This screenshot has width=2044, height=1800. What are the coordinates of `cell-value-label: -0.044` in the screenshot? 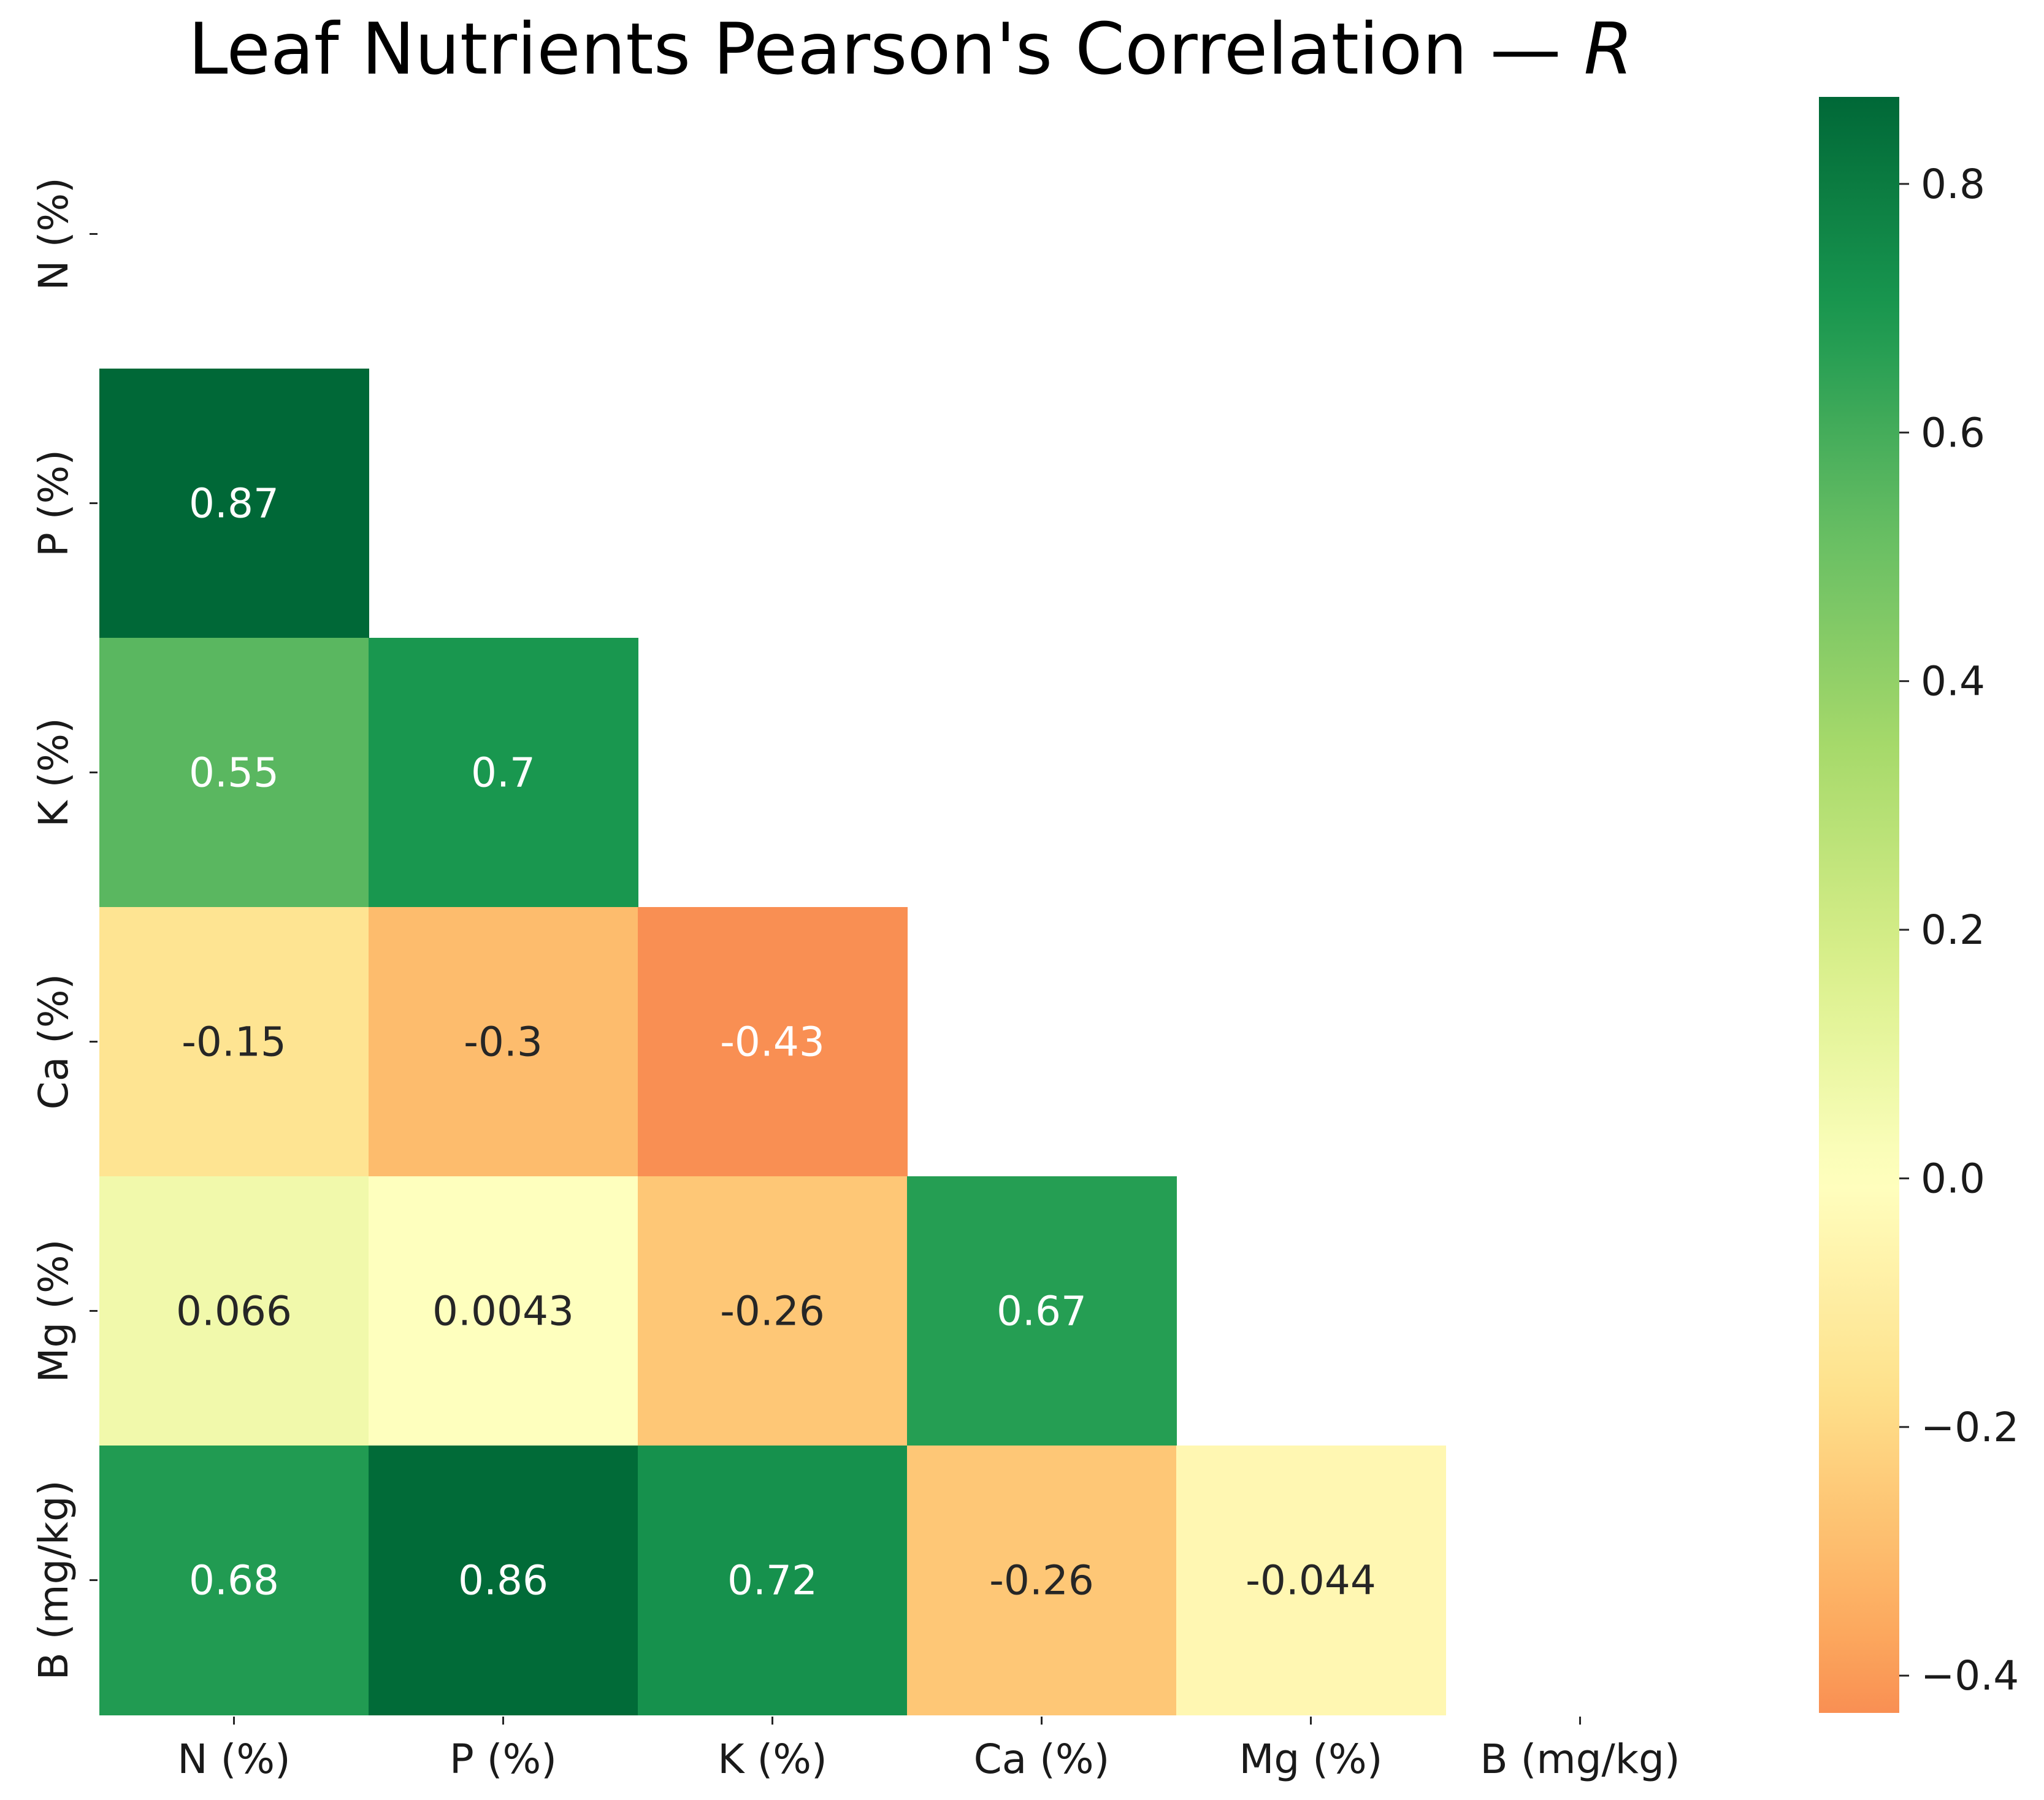 It's located at (1311, 1580).